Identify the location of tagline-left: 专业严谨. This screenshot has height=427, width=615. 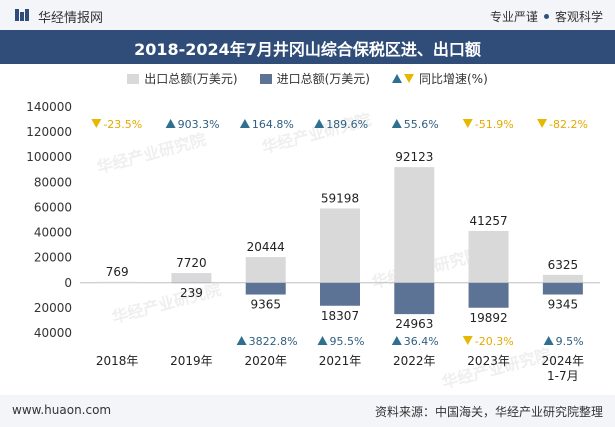
(513, 17).